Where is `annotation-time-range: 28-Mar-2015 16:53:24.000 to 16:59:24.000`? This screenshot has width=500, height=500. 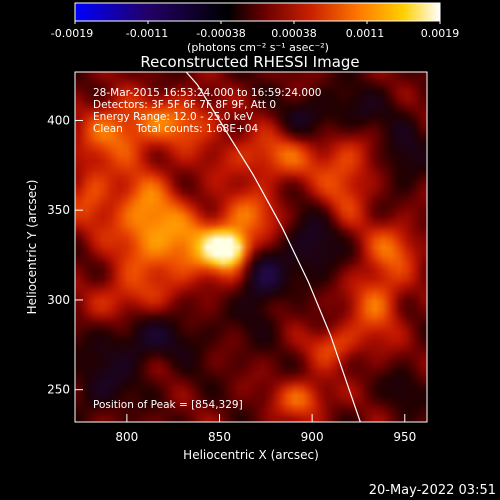
annotation-time-range: 28-Mar-2015 16:53:24.000 to 16:59:24.000 is located at coordinates (207, 93).